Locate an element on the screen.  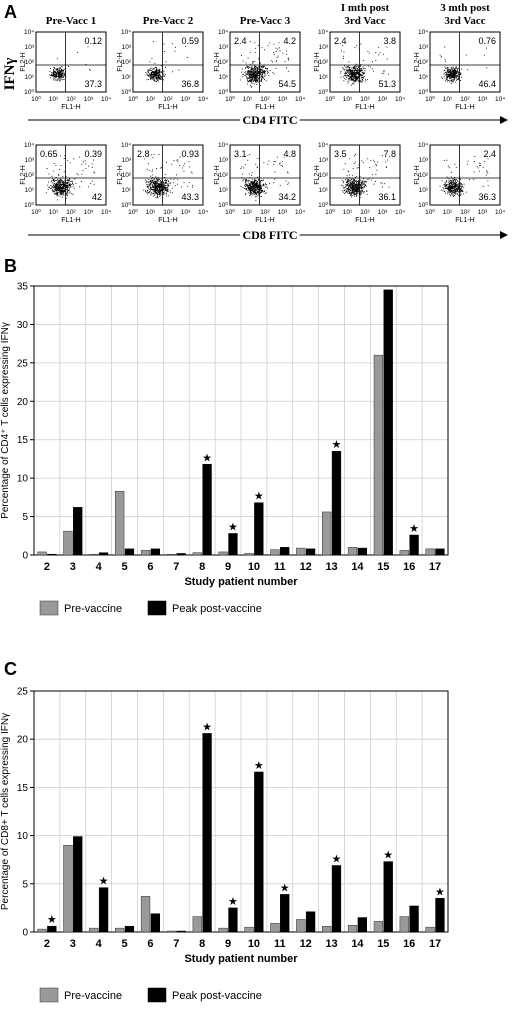
y-tick-label: 10 is located at coordinates (23, 479).